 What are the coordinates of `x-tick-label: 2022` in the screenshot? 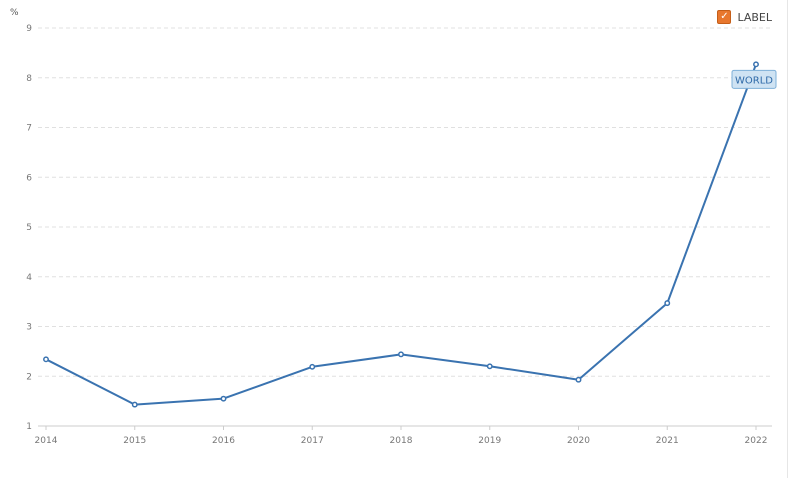 It's located at (756, 441).